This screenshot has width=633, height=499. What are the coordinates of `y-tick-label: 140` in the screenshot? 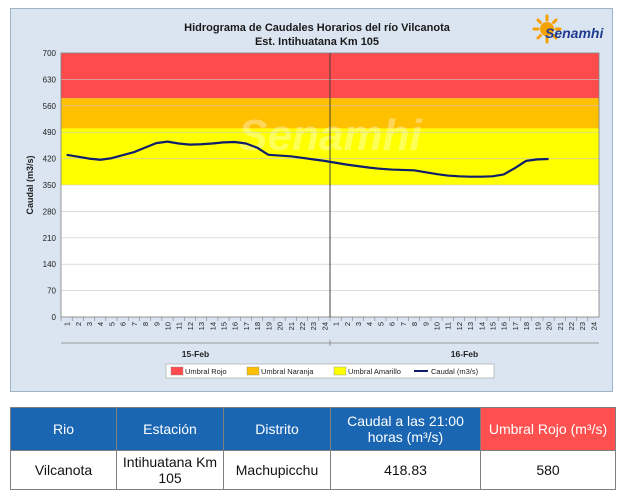 It's located at (50, 264).